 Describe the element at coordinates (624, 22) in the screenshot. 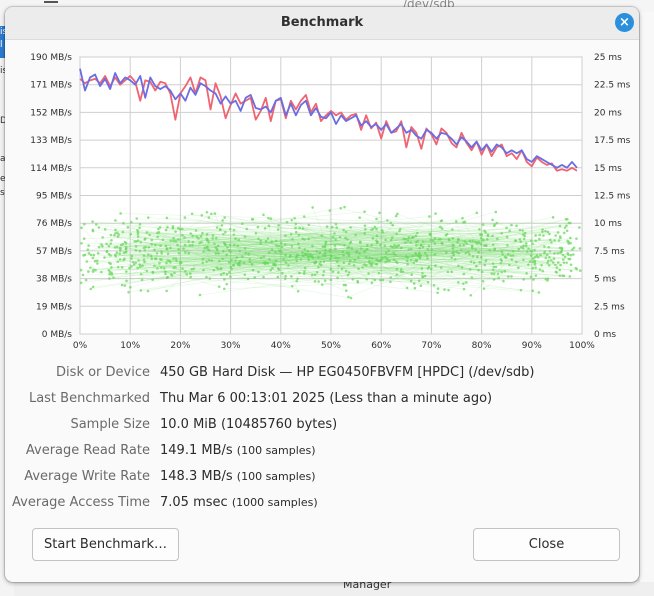

I see `close-icon: ×` at that location.